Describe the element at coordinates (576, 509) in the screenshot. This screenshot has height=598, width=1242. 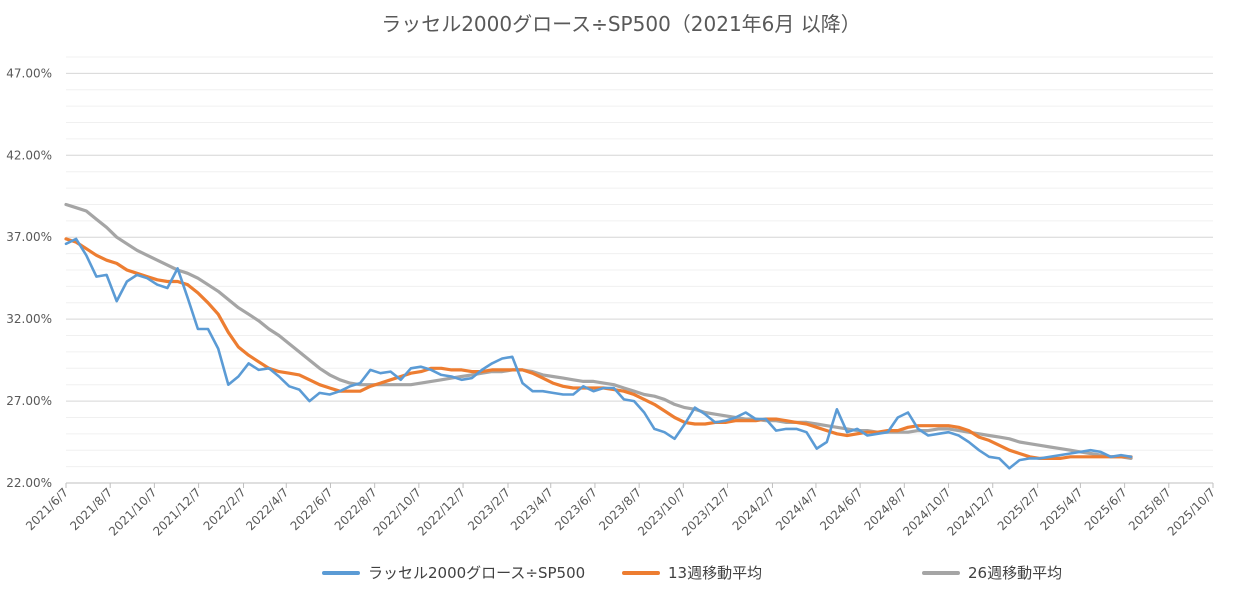
I see `x-tick-label: 2023/6/7` at that location.